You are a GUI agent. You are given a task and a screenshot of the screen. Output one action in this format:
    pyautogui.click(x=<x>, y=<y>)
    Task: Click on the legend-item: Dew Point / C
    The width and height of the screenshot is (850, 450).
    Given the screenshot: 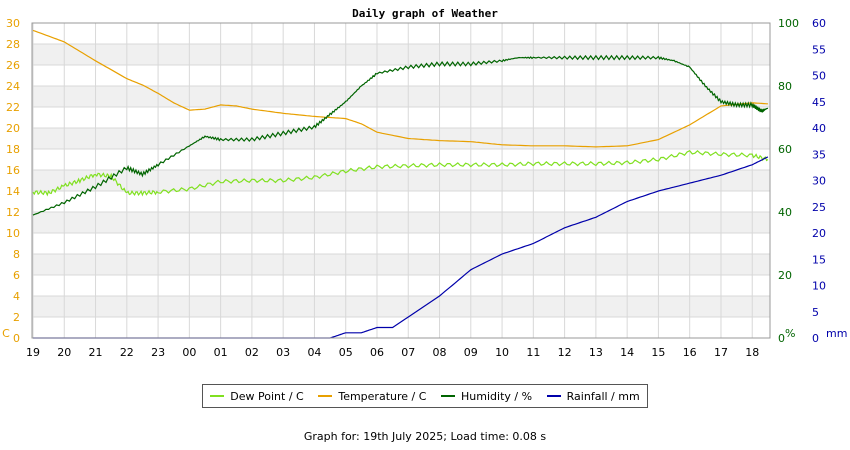 What is the action you would take?
    pyautogui.click(x=257, y=396)
    